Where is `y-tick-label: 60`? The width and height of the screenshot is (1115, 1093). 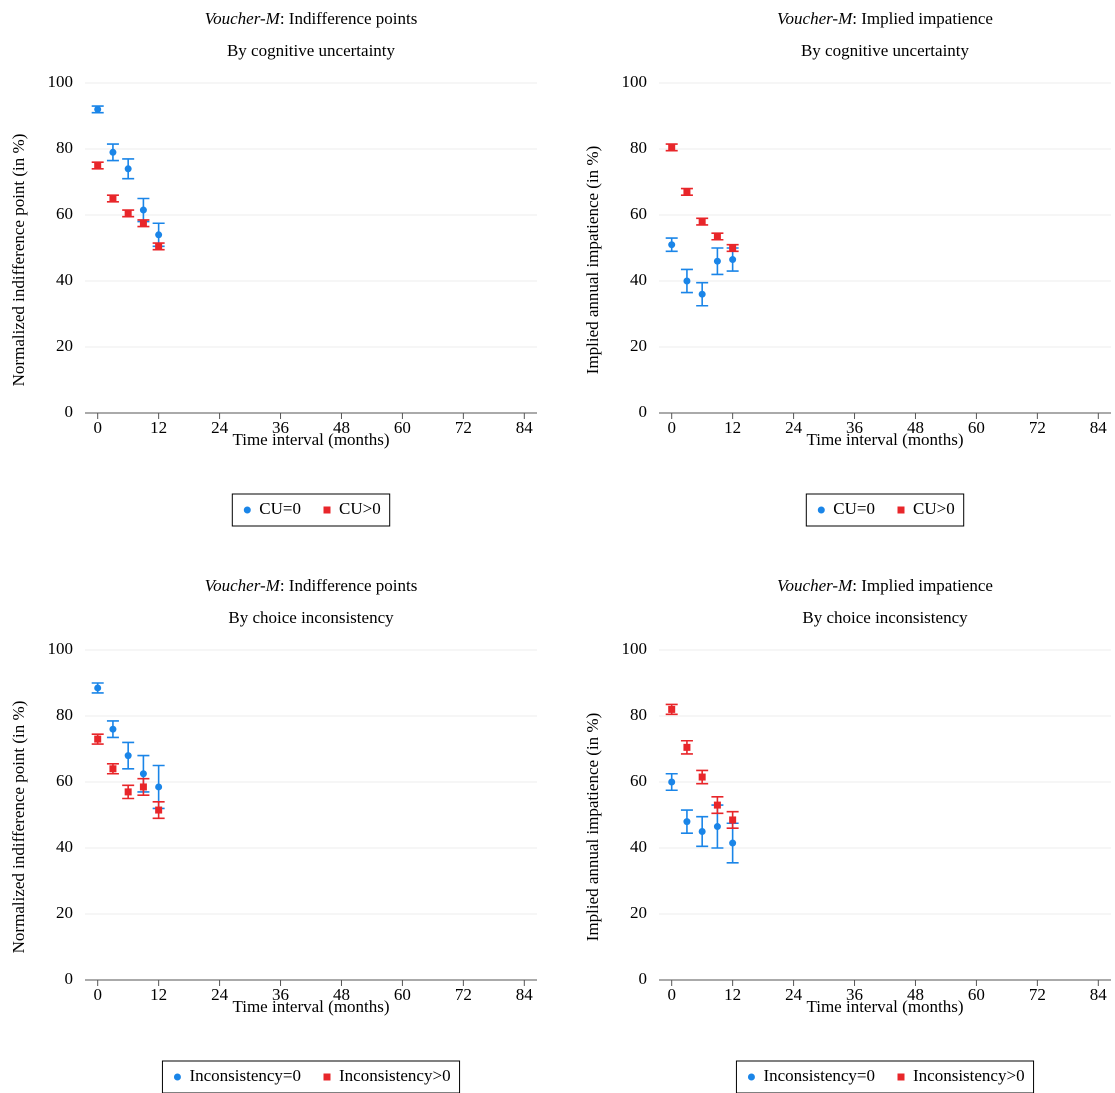 y-tick-label: 60 is located at coordinates (64, 780).